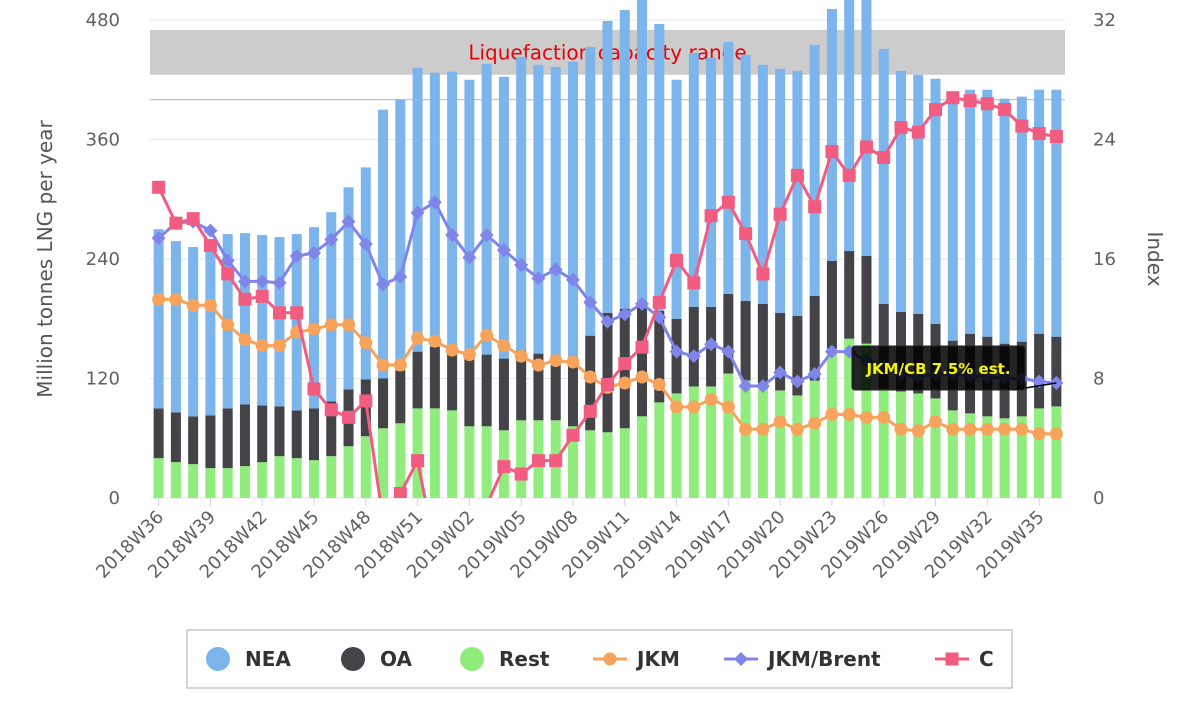 Image resolution: width=1200 pixels, height=720 pixels. Describe the element at coordinates (262, 296) in the screenshot. I see `point-c-2018W42` at that location.